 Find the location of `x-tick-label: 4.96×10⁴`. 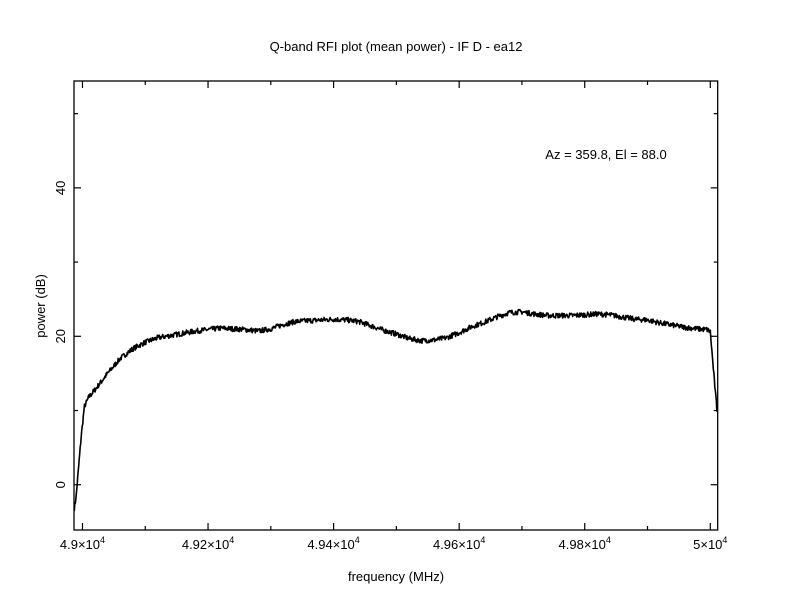

x-tick-label: 4.96×10⁴ is located at coordinates (459, 543).